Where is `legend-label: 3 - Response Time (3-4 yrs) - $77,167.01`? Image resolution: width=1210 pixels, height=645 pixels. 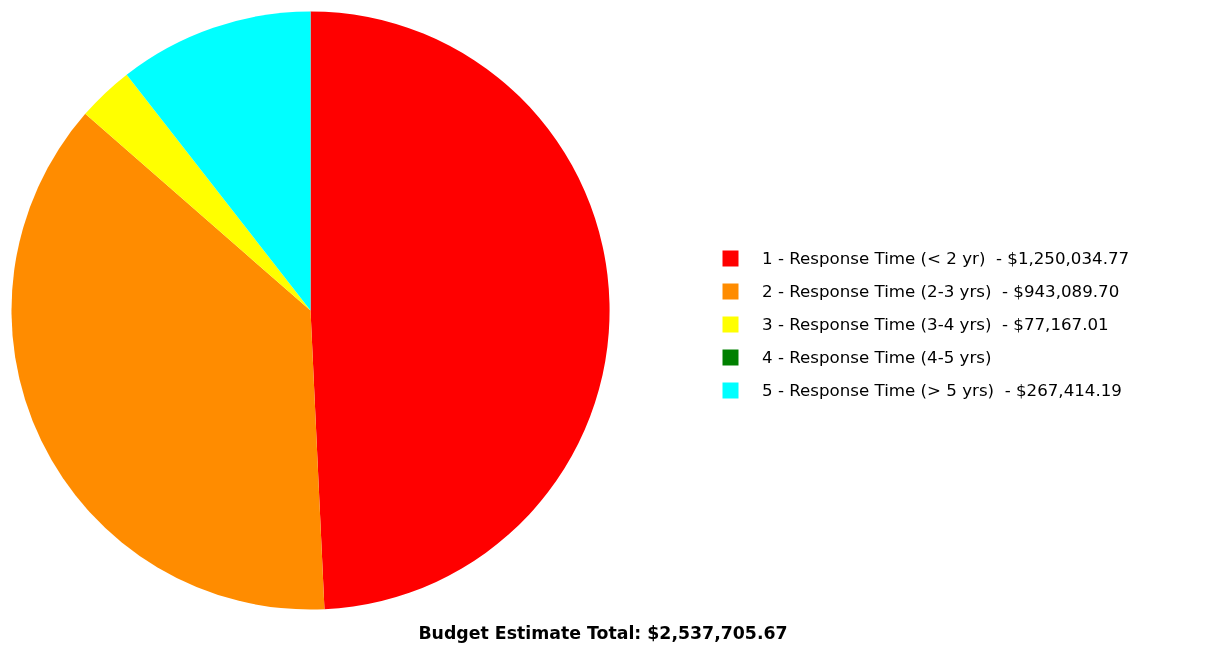
legend-label: 3 - Response Time (3-4 yrs) - $77,167.01 is located at coordinates (935, 324).